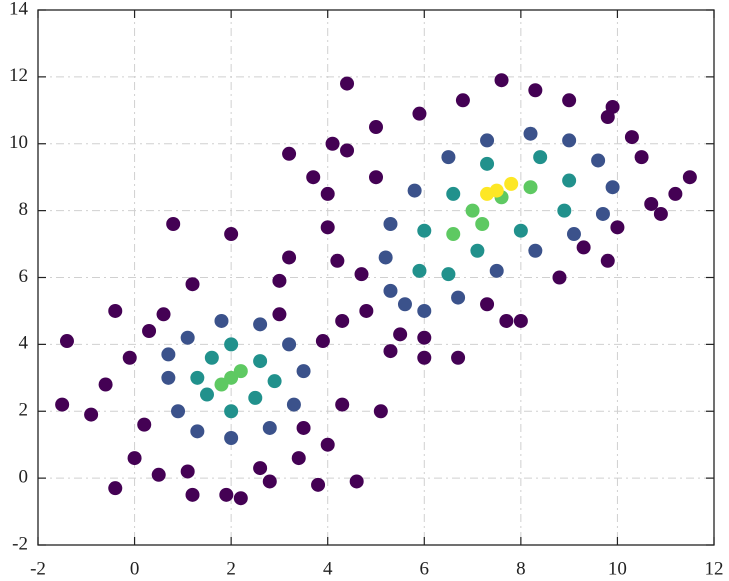  What do you see at coordinates (24, 276) in the screenshot?
I see `y-tick-label: 6` at bounding box center [24, 276].